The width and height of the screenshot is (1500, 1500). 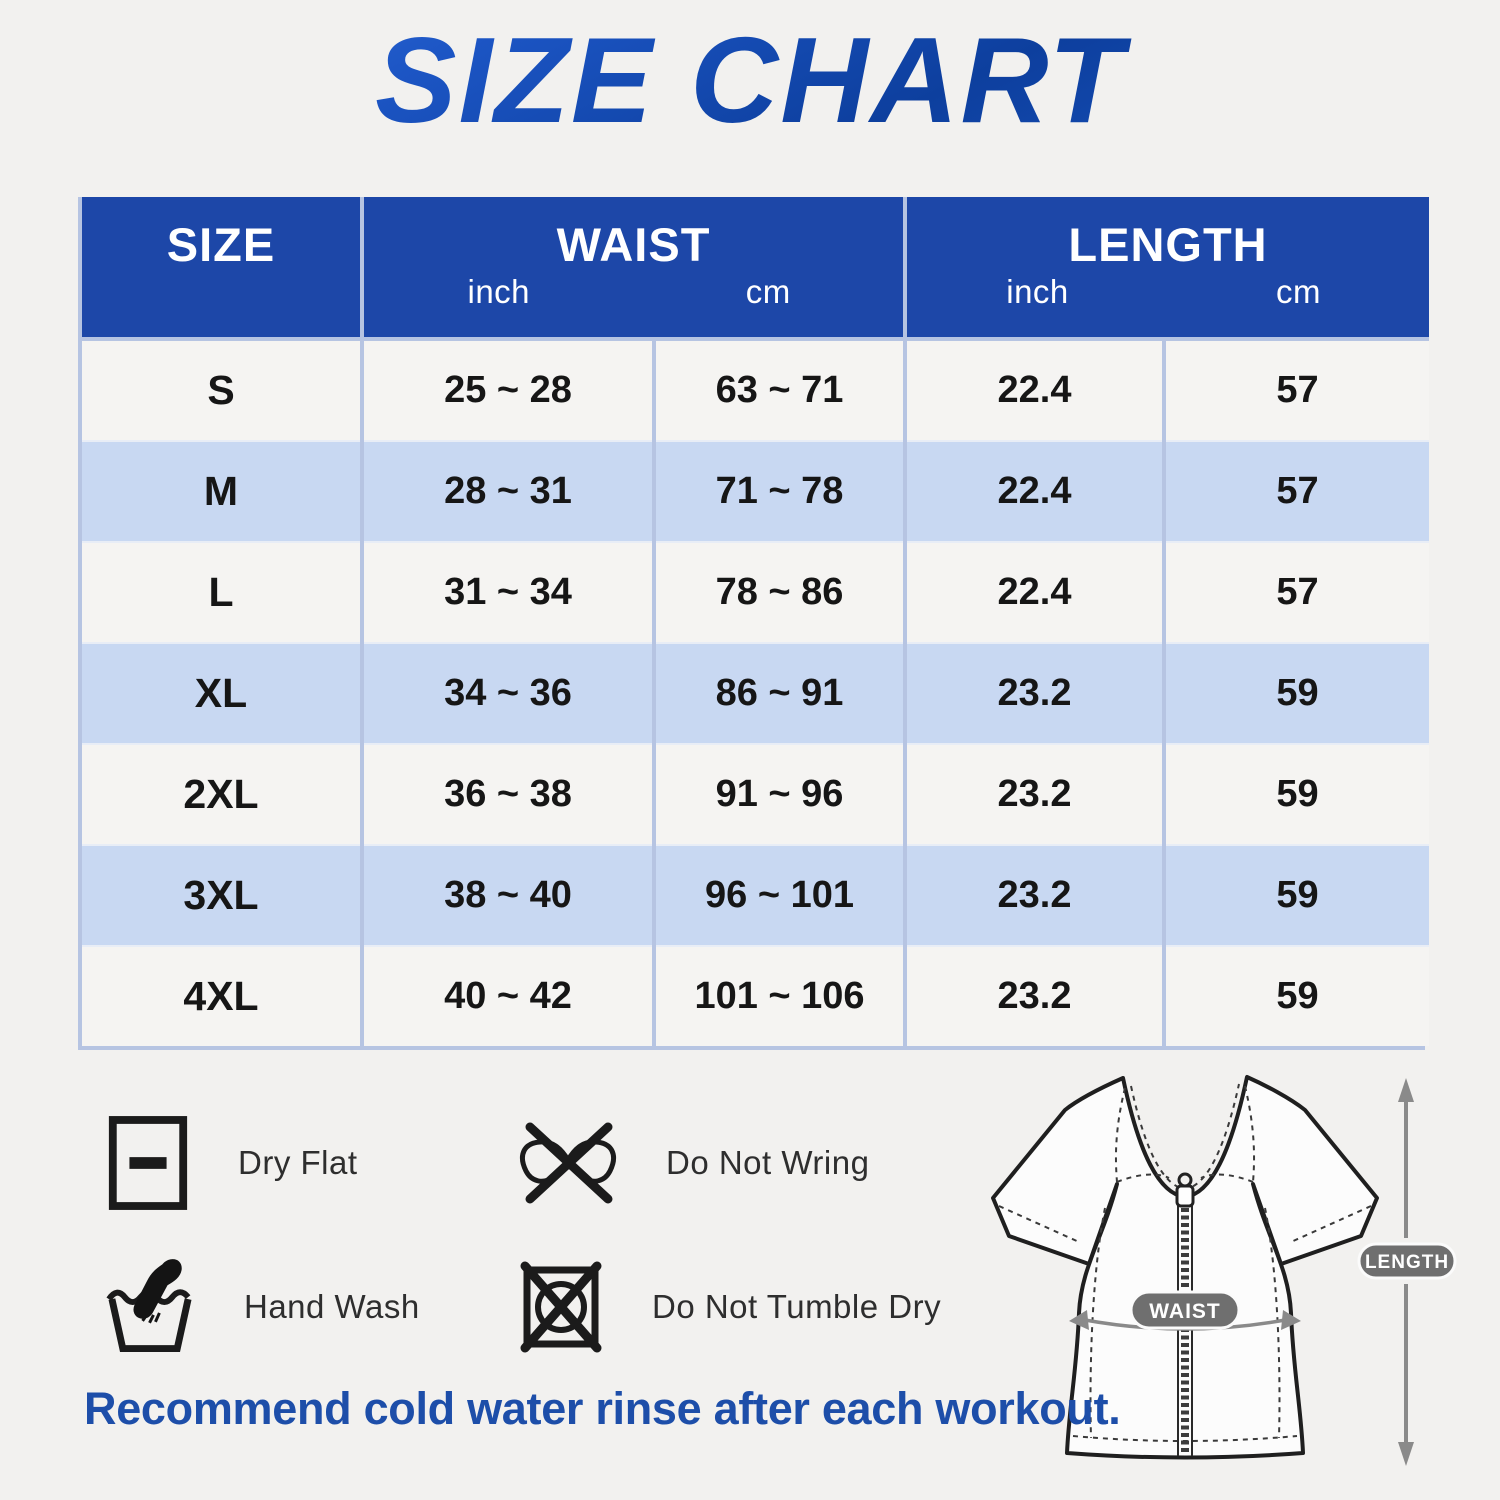 I want to click on length-arrow, so click(x=1406, y=1272).